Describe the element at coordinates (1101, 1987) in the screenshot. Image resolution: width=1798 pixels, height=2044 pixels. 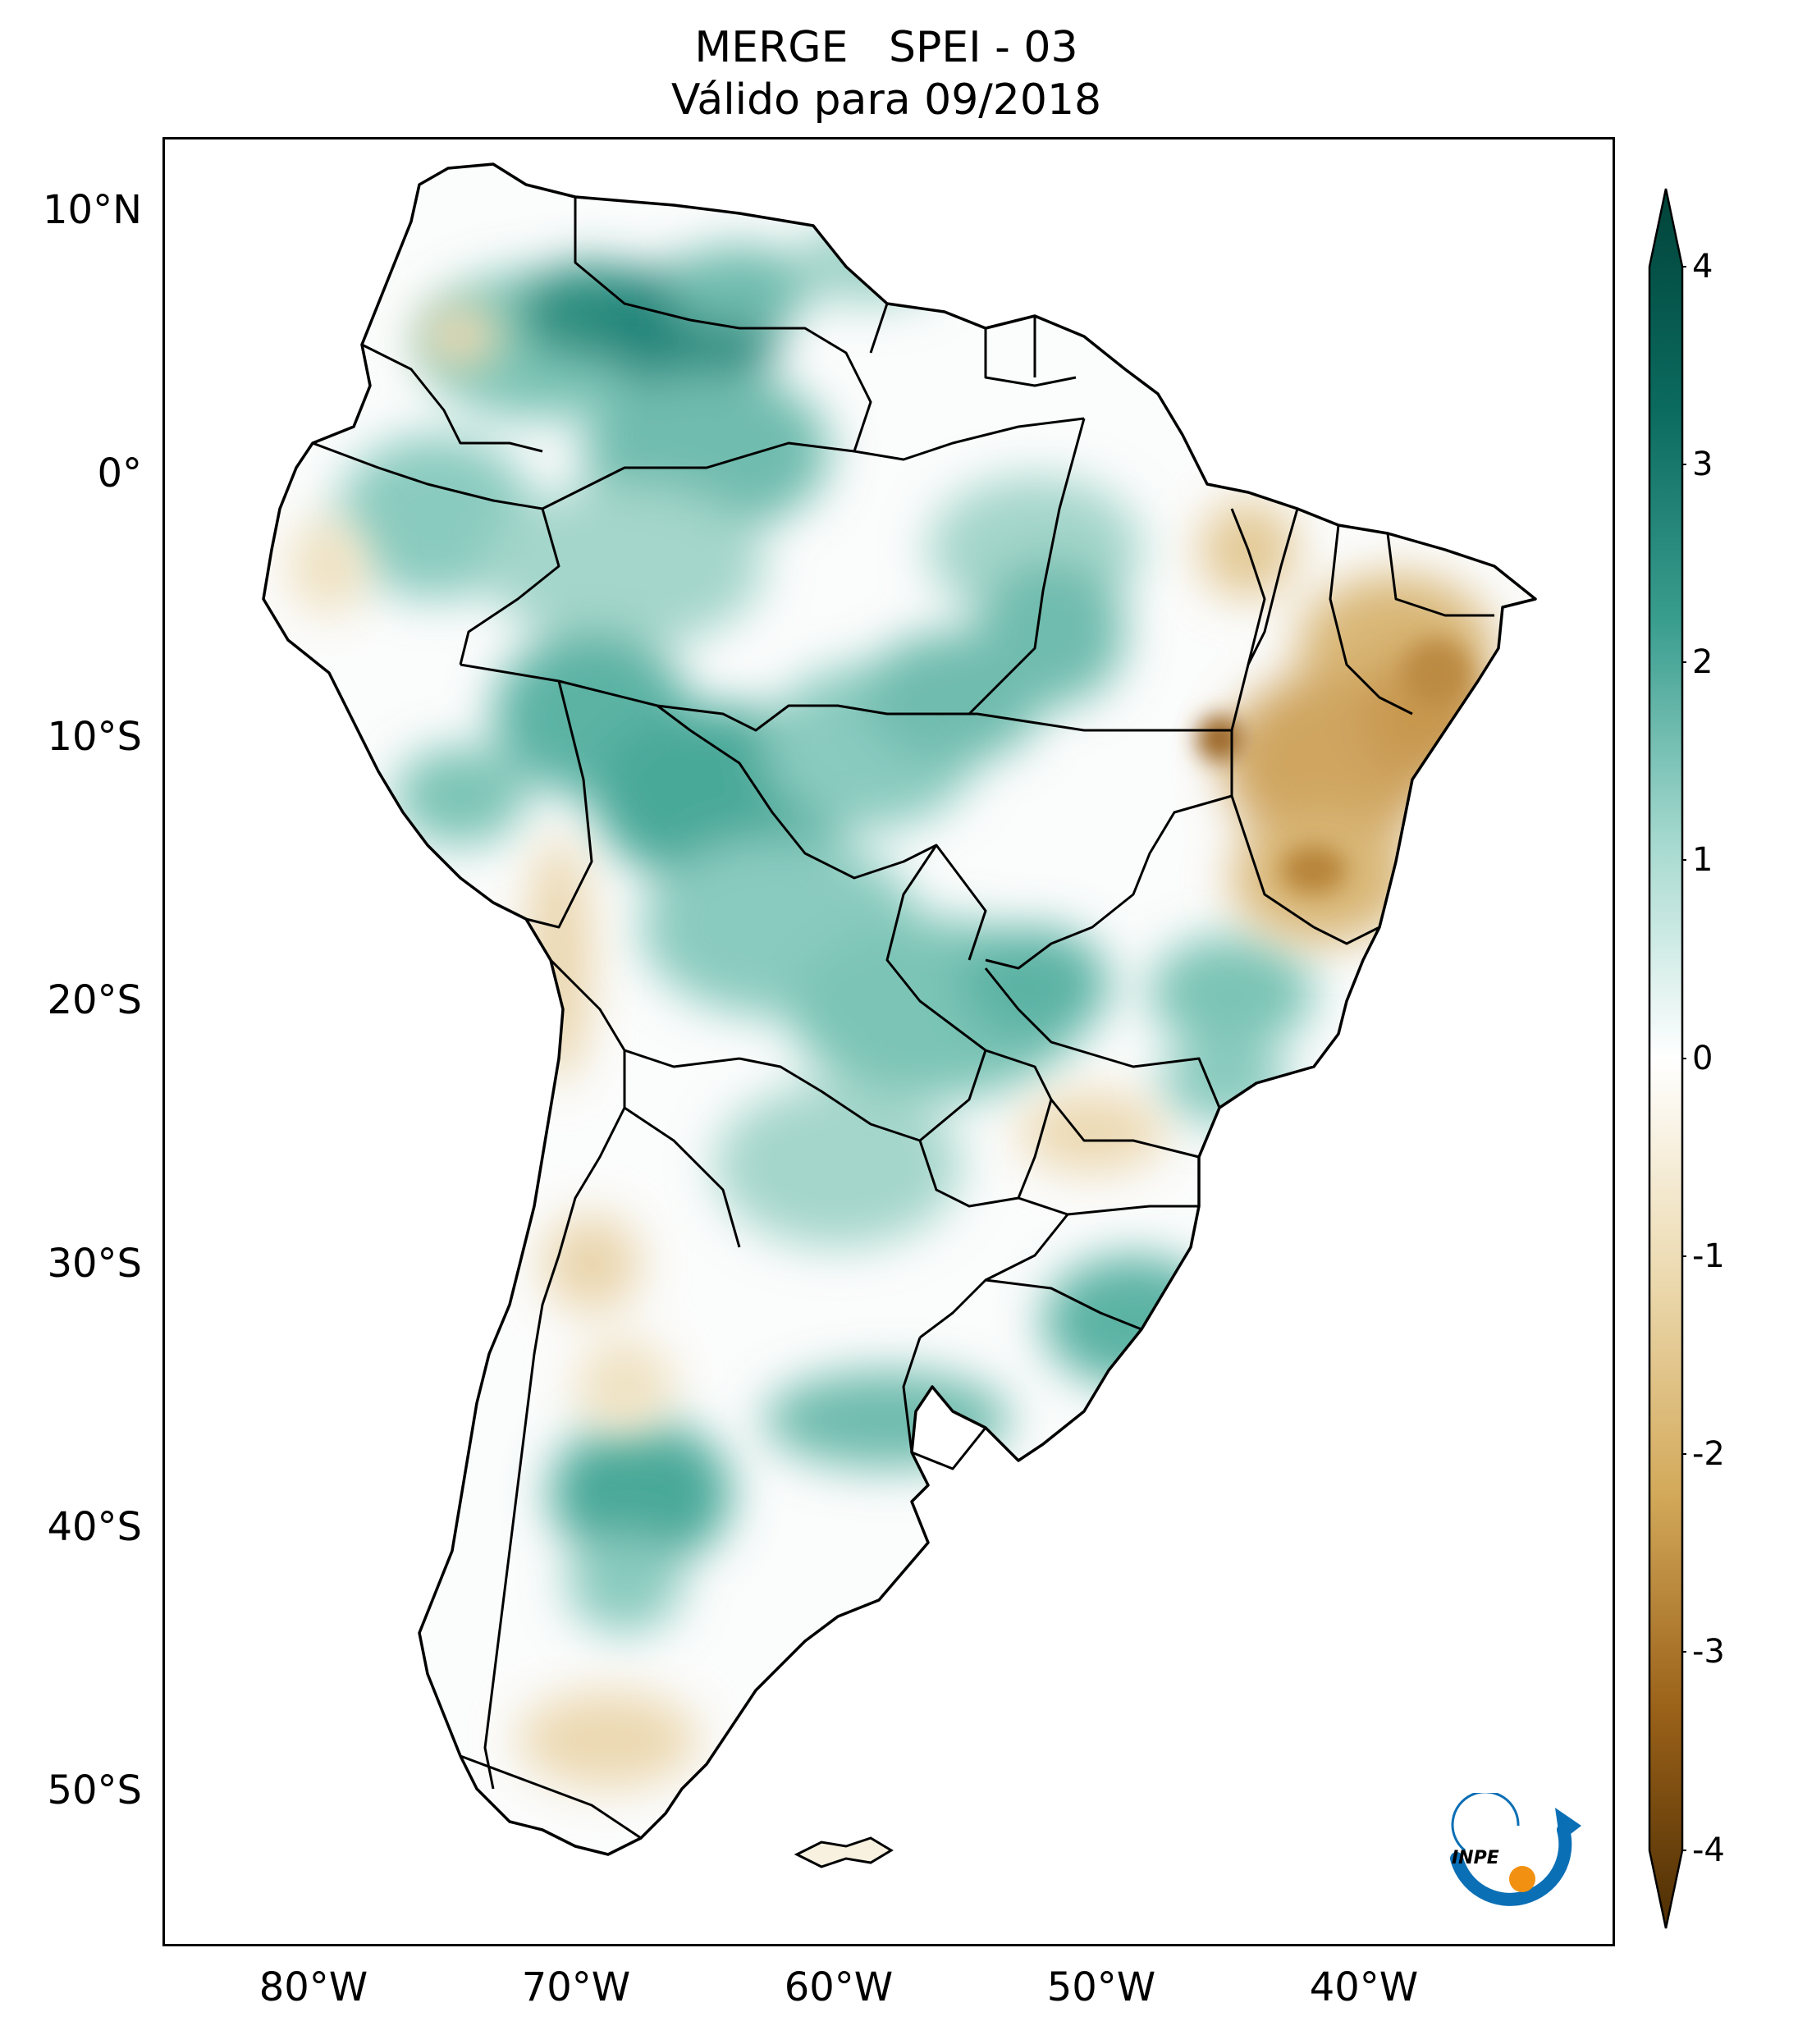
I see `lon-label-50w: 50°W` at that location.